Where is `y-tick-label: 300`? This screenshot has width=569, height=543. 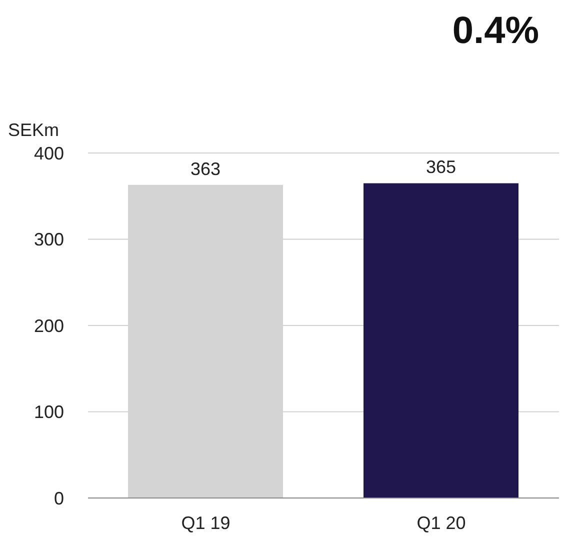
y-tick-label: 300 is located at coordinates (49, 240).